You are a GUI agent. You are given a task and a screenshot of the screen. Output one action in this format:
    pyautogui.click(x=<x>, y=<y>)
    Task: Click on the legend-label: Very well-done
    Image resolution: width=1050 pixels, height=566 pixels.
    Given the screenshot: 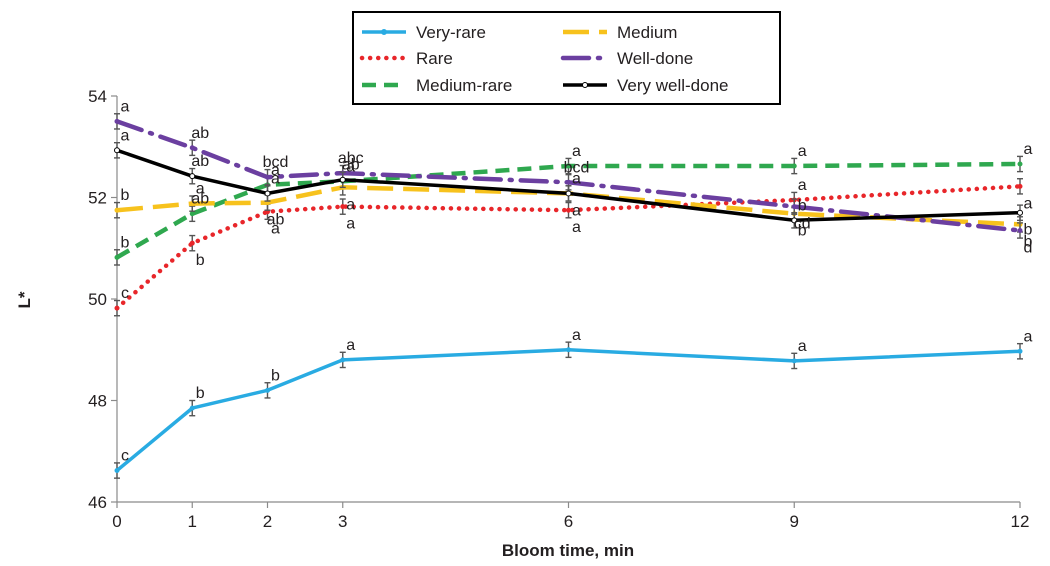 What is the action you would take?
    pyautogui.click(x=673, y=85)
    